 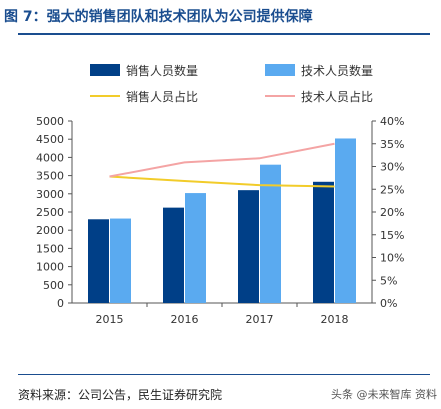 I want to click on title-divider, so click(x=224, y=34).